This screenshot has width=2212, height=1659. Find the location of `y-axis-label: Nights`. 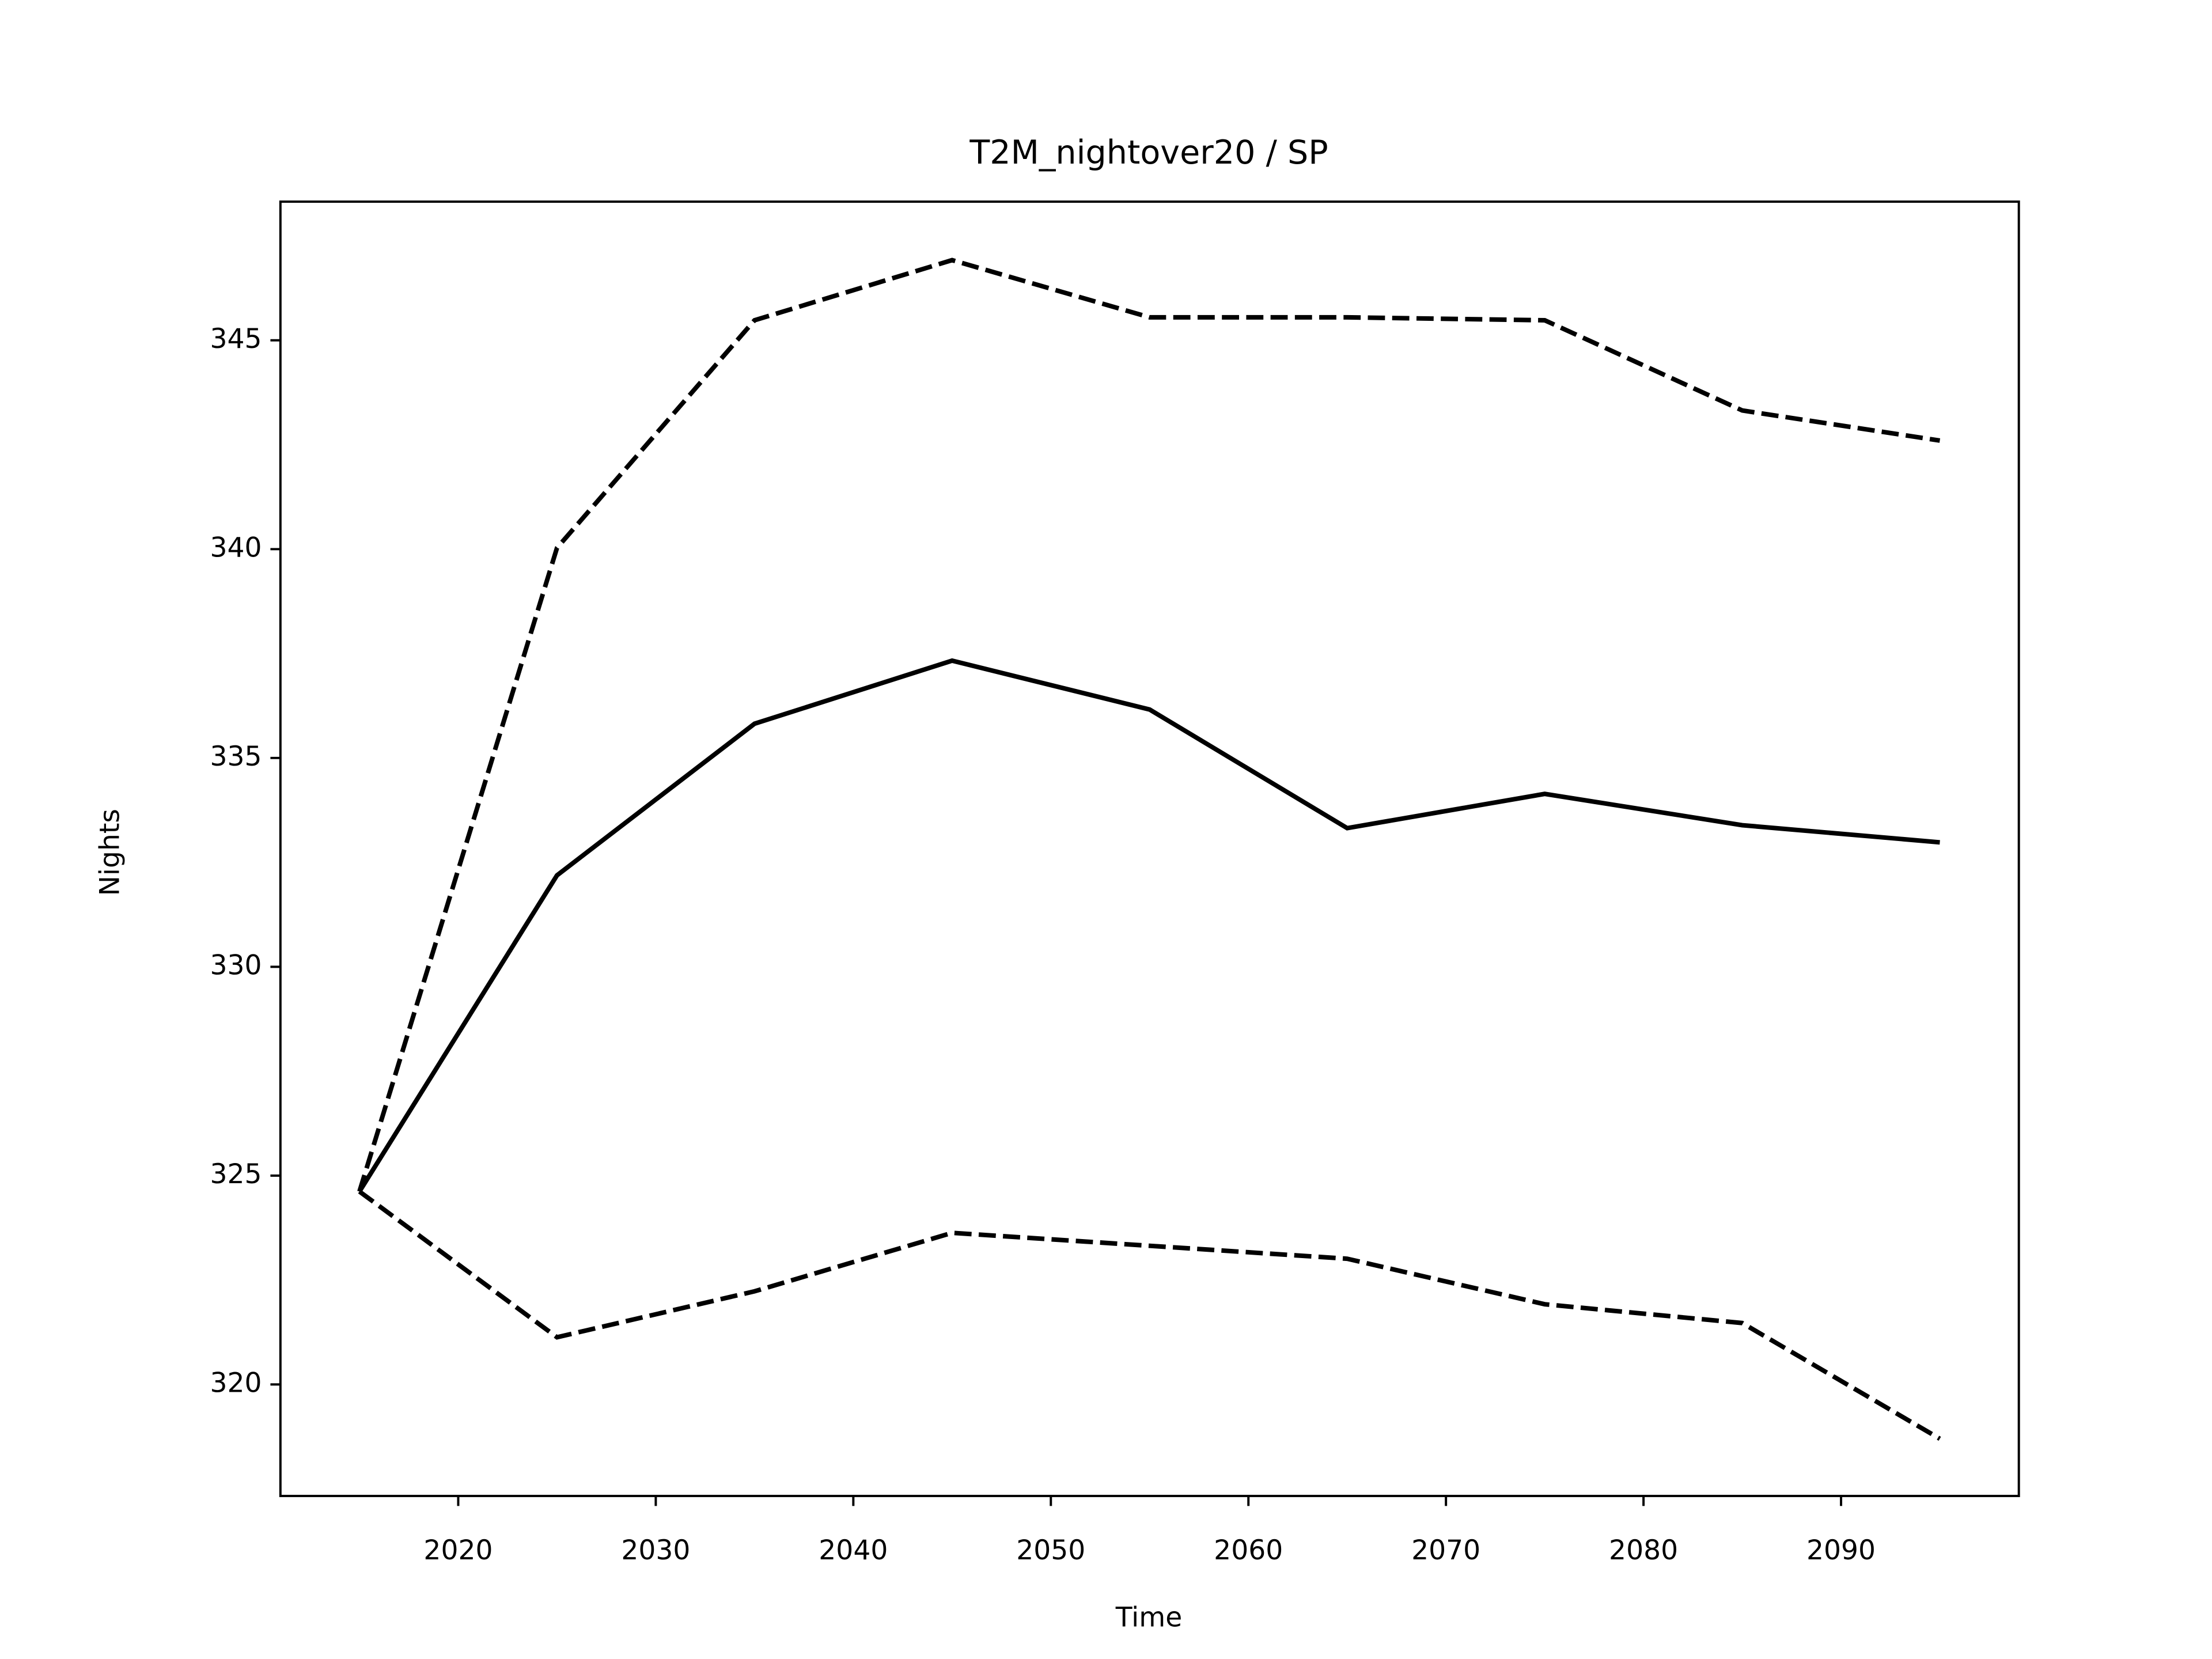

y-axis-label: Nights is located at coordinates (110, 852).